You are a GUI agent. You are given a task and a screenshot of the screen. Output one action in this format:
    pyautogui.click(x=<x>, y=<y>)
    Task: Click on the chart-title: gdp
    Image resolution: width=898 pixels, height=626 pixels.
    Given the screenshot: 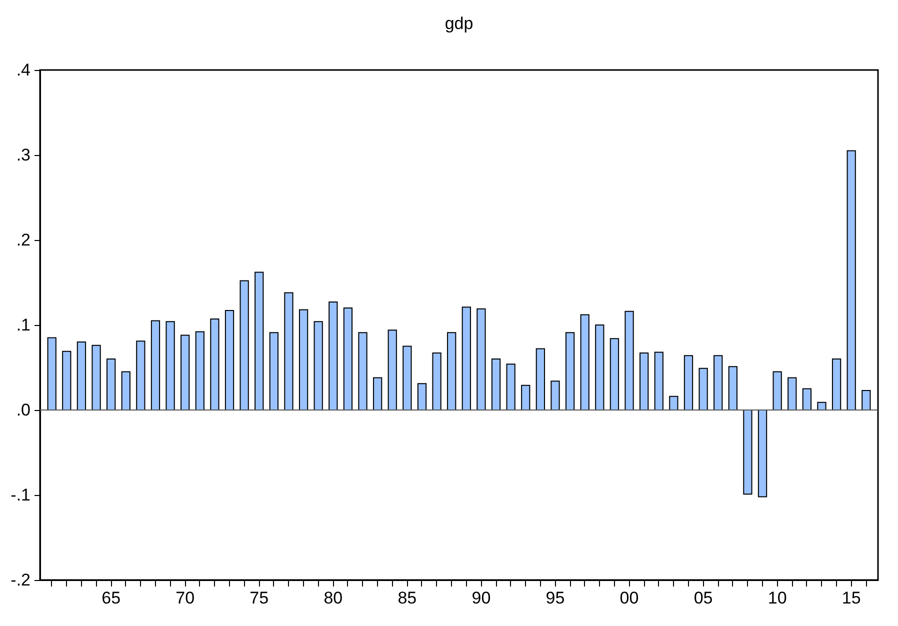 What is the action you would take?
    pyautogui.click(x=459, y=23)
    